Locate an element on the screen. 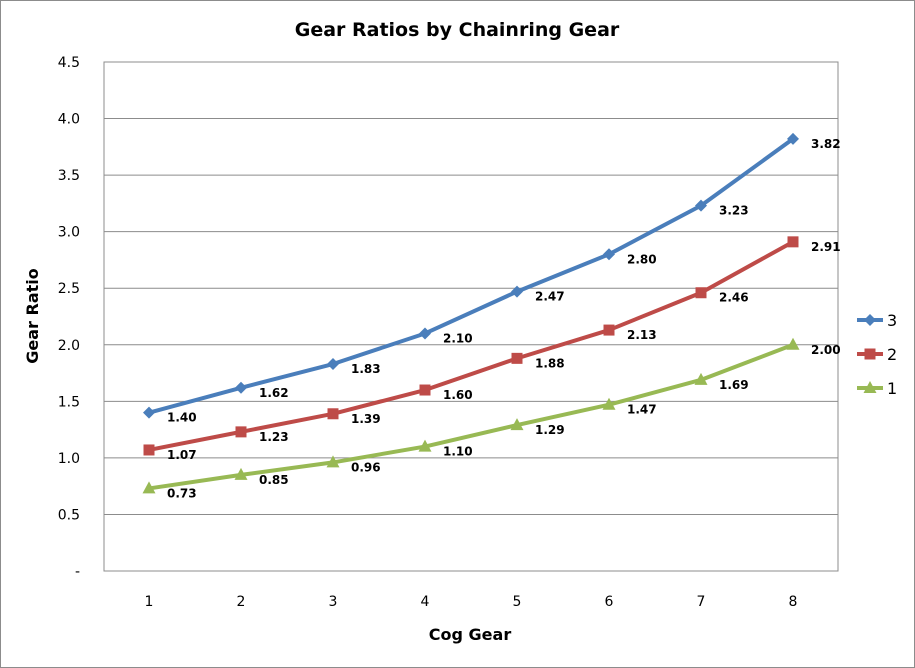 The width and height of the screenshot is (915, 668). x-tick-label: 6 is located at coordinates (609, 602).